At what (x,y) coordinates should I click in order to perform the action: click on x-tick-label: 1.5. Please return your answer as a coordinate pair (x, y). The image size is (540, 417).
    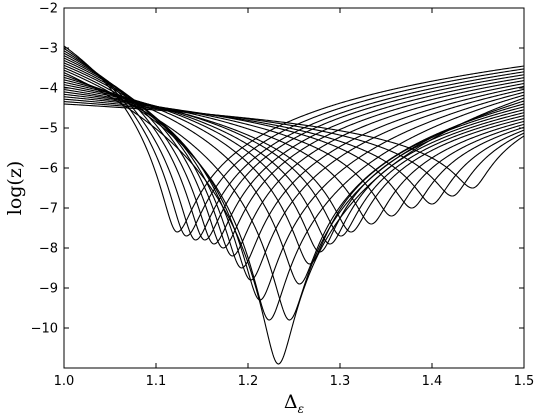
    Looking at the image, I should click on (524, 381).